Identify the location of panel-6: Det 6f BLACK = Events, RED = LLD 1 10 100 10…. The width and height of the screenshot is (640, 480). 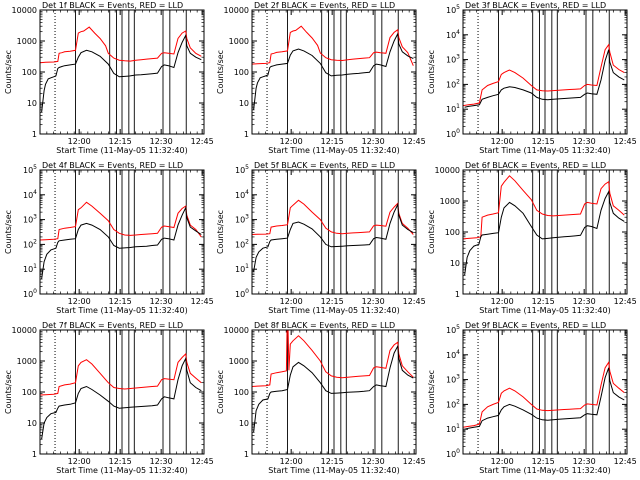
(532, 238).